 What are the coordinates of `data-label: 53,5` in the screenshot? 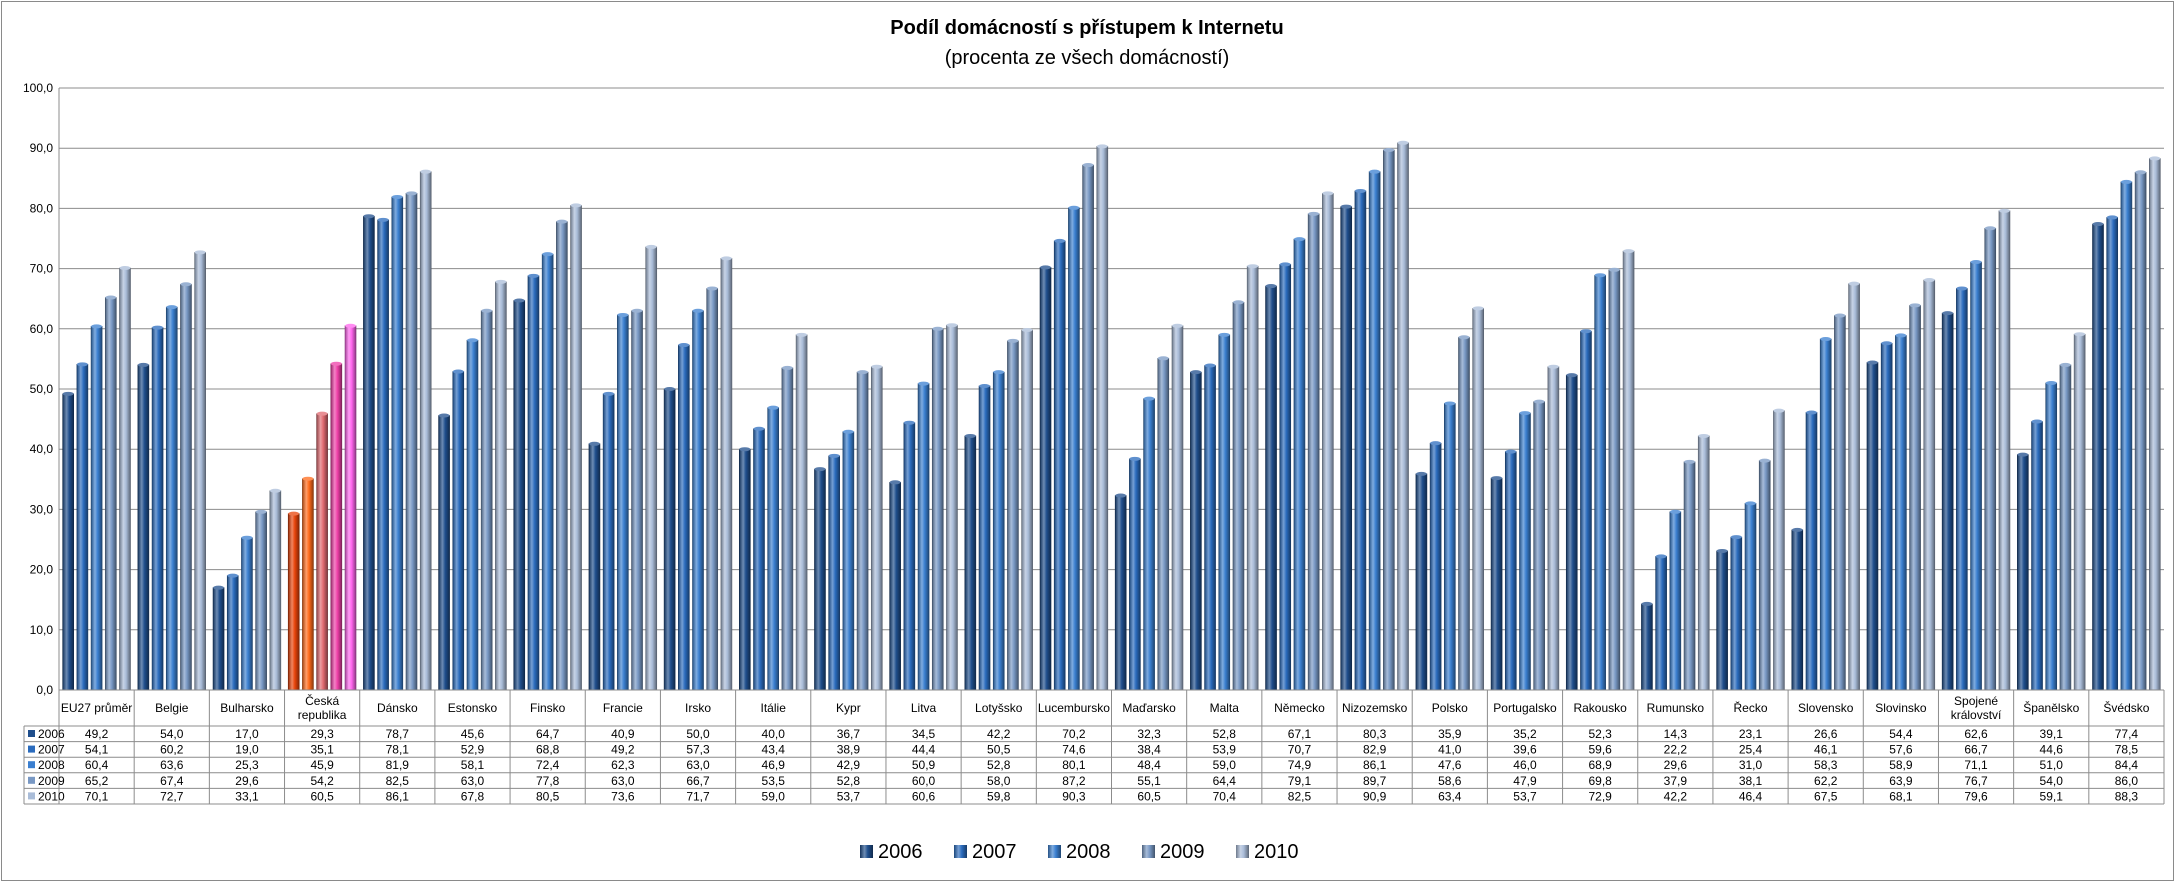 It's located at (774, 781).